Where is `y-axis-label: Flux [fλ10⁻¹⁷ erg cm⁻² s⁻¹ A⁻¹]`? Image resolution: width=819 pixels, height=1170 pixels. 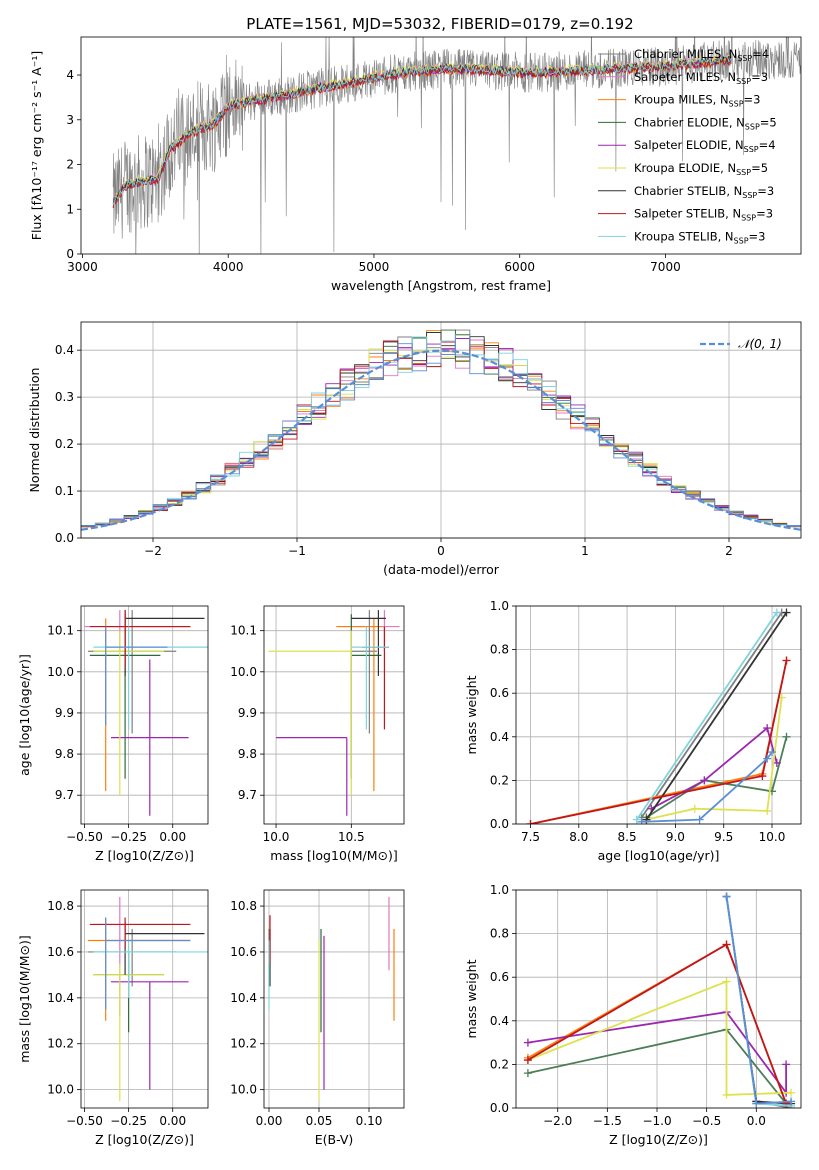
y-axis-label: Flux [fλ10⁻¹⁷ erg cm⁻² s⁻¹ A⁻¹] is located at coordinates (36, 145).